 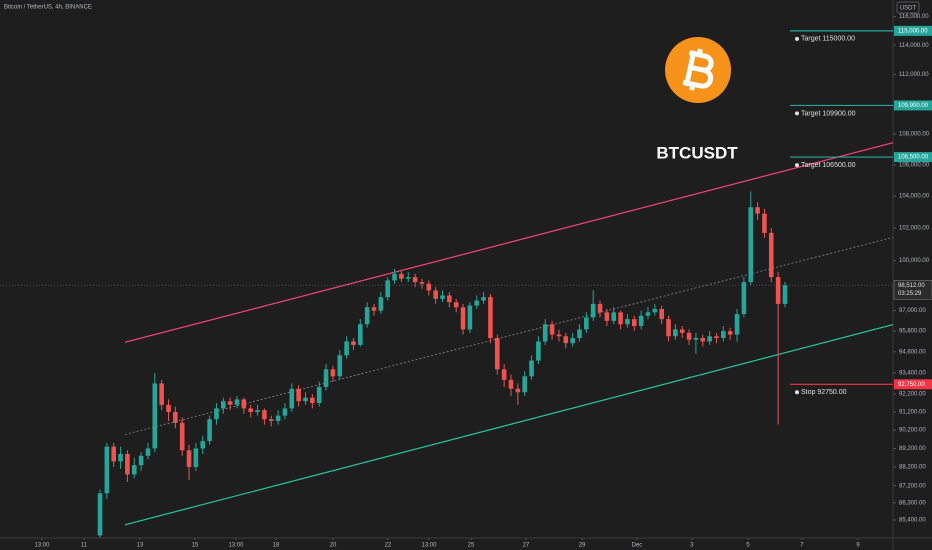 I want to click on last-price-label: 98,512.00, so click(x=911, y=286).